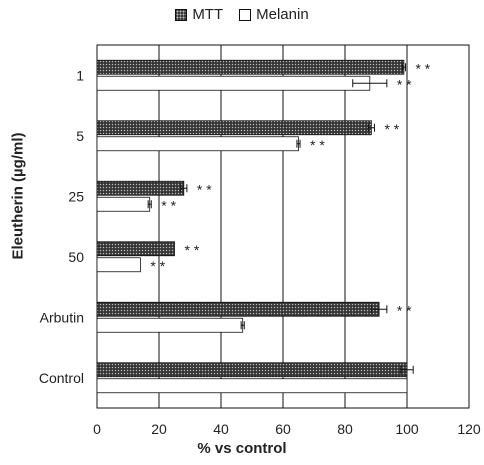  Describe the element at coordinates (80, 75) in the screenshot. I see `y-category-label: 1` at that location.